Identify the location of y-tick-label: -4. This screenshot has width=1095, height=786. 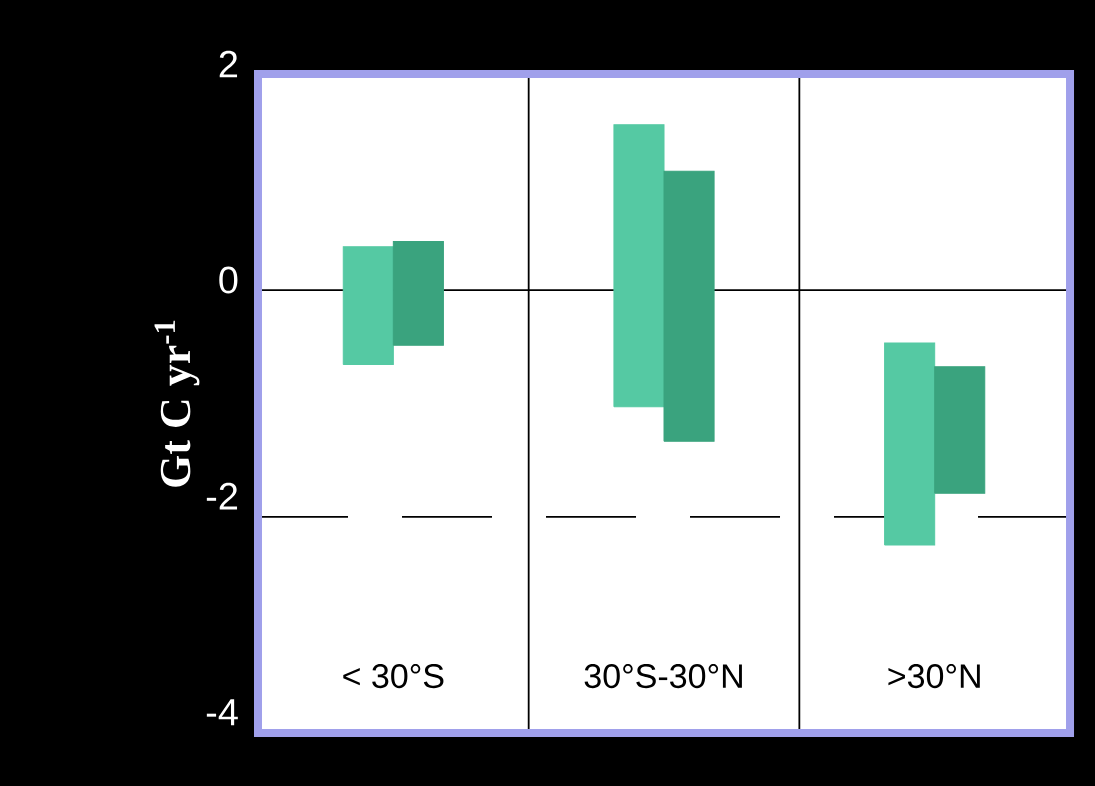
(222, 712).